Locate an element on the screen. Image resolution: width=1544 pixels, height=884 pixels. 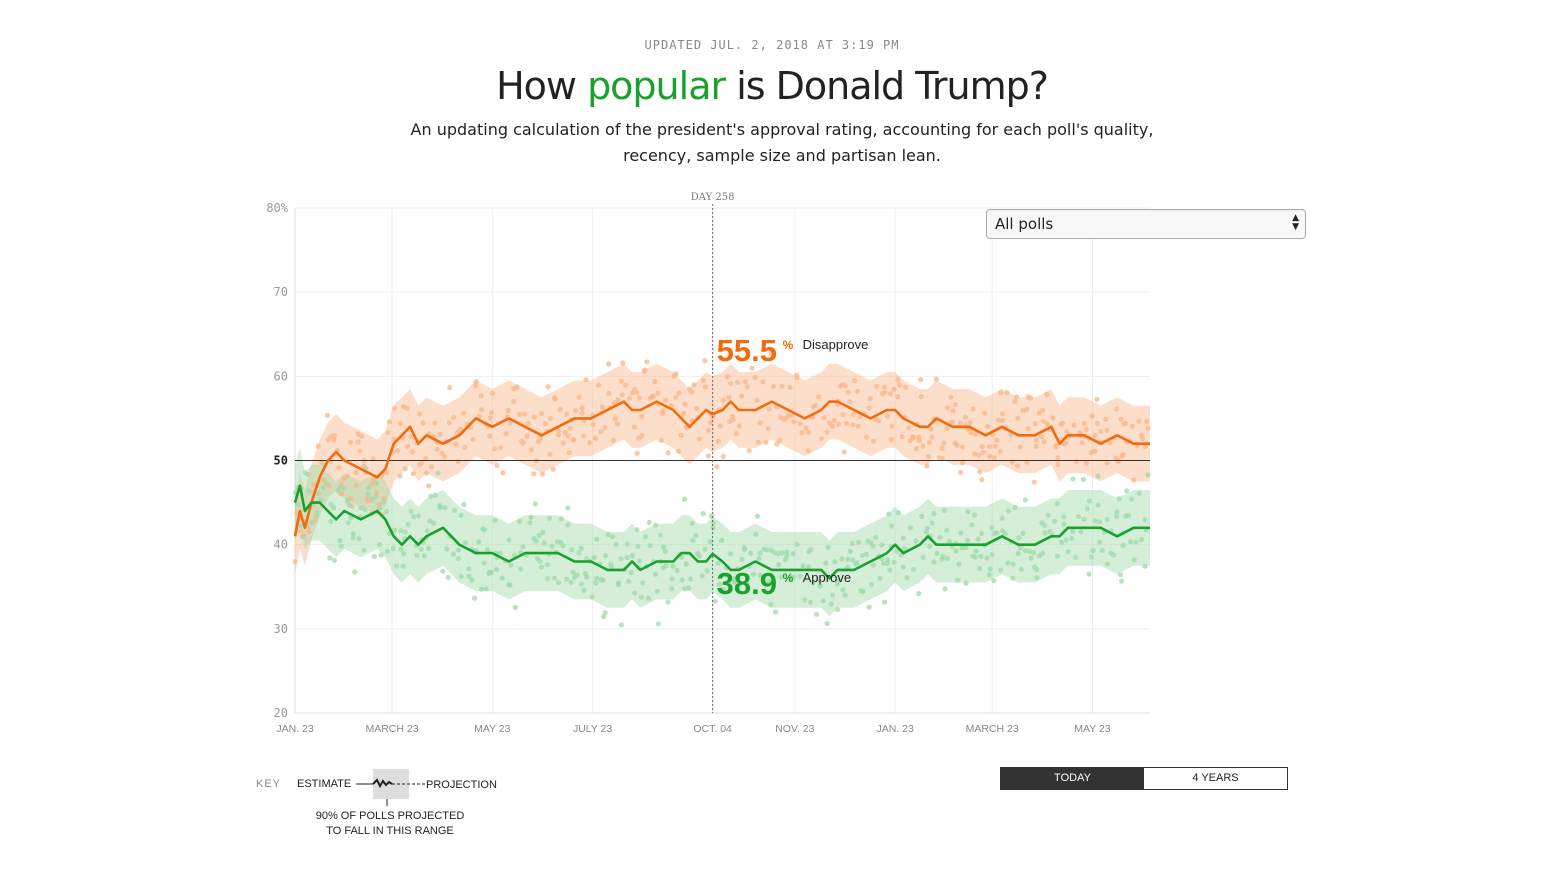
toggle-four-years-button: 4 YEARS is located at coordinates (1215, 778).